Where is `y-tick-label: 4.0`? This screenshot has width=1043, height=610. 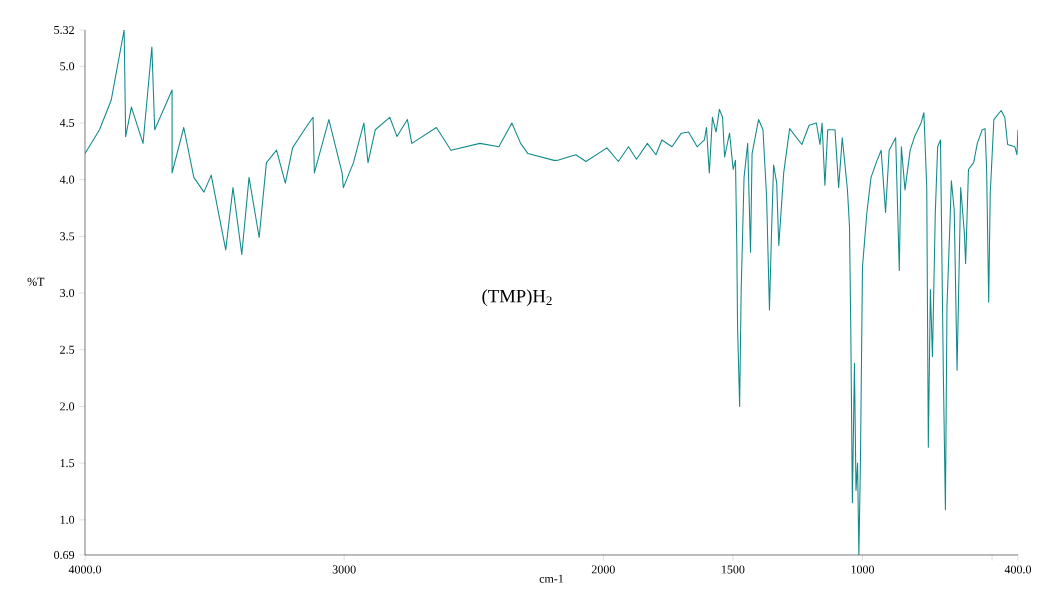
y-tick-label: 4.0 is located at coordinates (67, 179).